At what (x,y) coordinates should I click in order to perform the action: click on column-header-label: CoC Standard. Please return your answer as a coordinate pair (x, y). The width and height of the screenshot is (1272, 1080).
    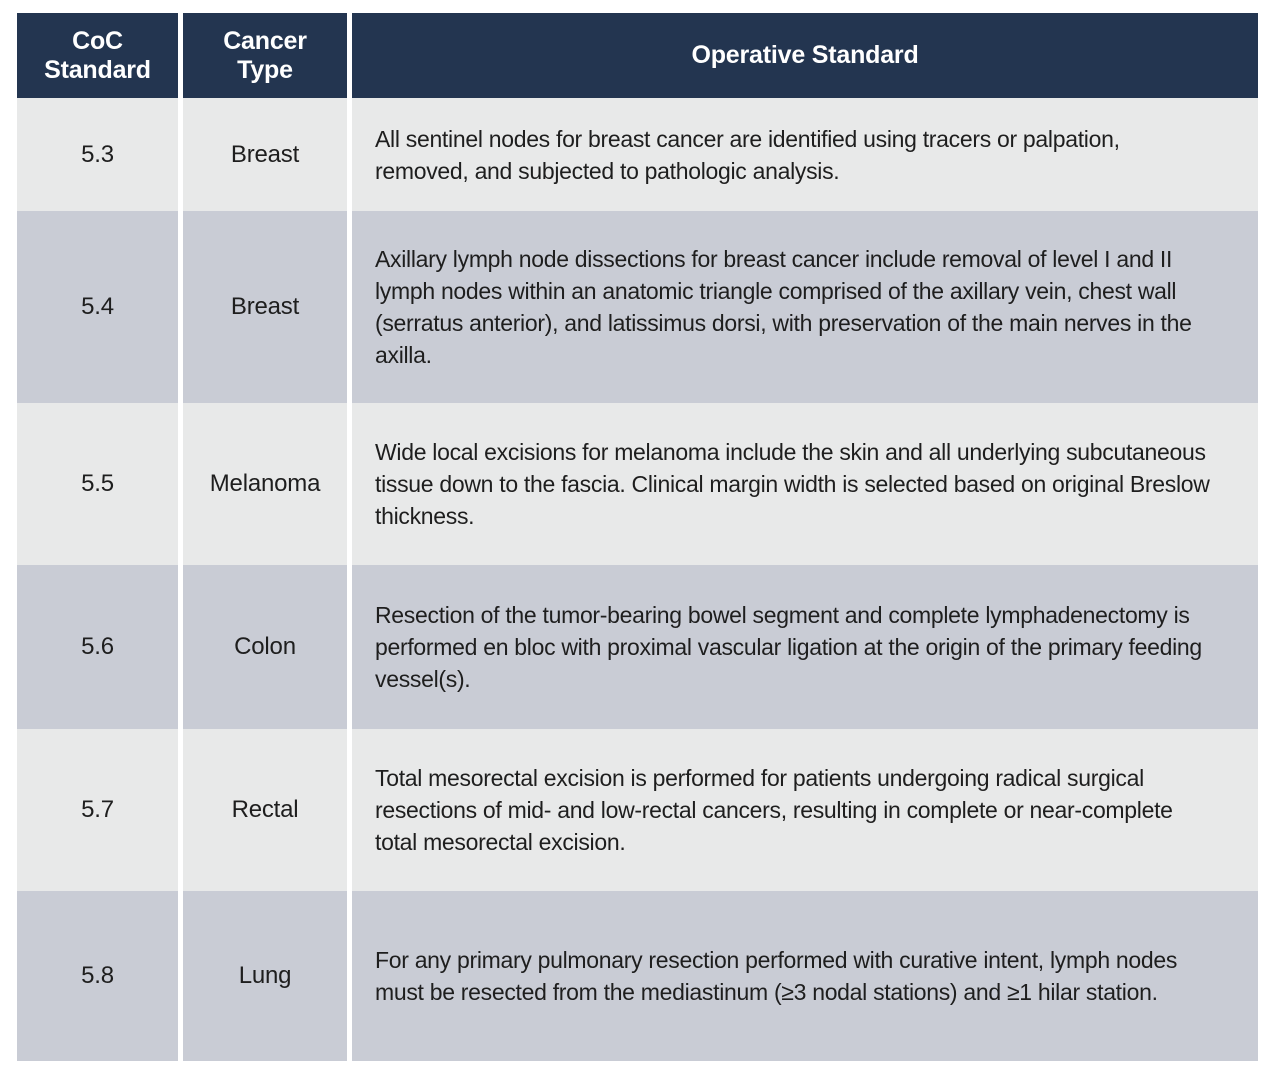
    Looking at the image, I should click on (97, 55).